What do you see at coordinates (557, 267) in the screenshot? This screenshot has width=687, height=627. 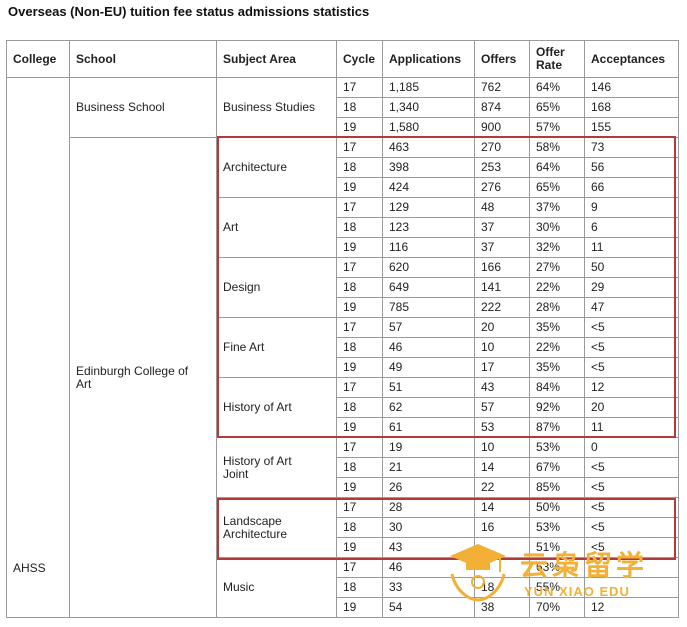 I see `offer-rate-cell: 27%` at bounding box center [557, 267].